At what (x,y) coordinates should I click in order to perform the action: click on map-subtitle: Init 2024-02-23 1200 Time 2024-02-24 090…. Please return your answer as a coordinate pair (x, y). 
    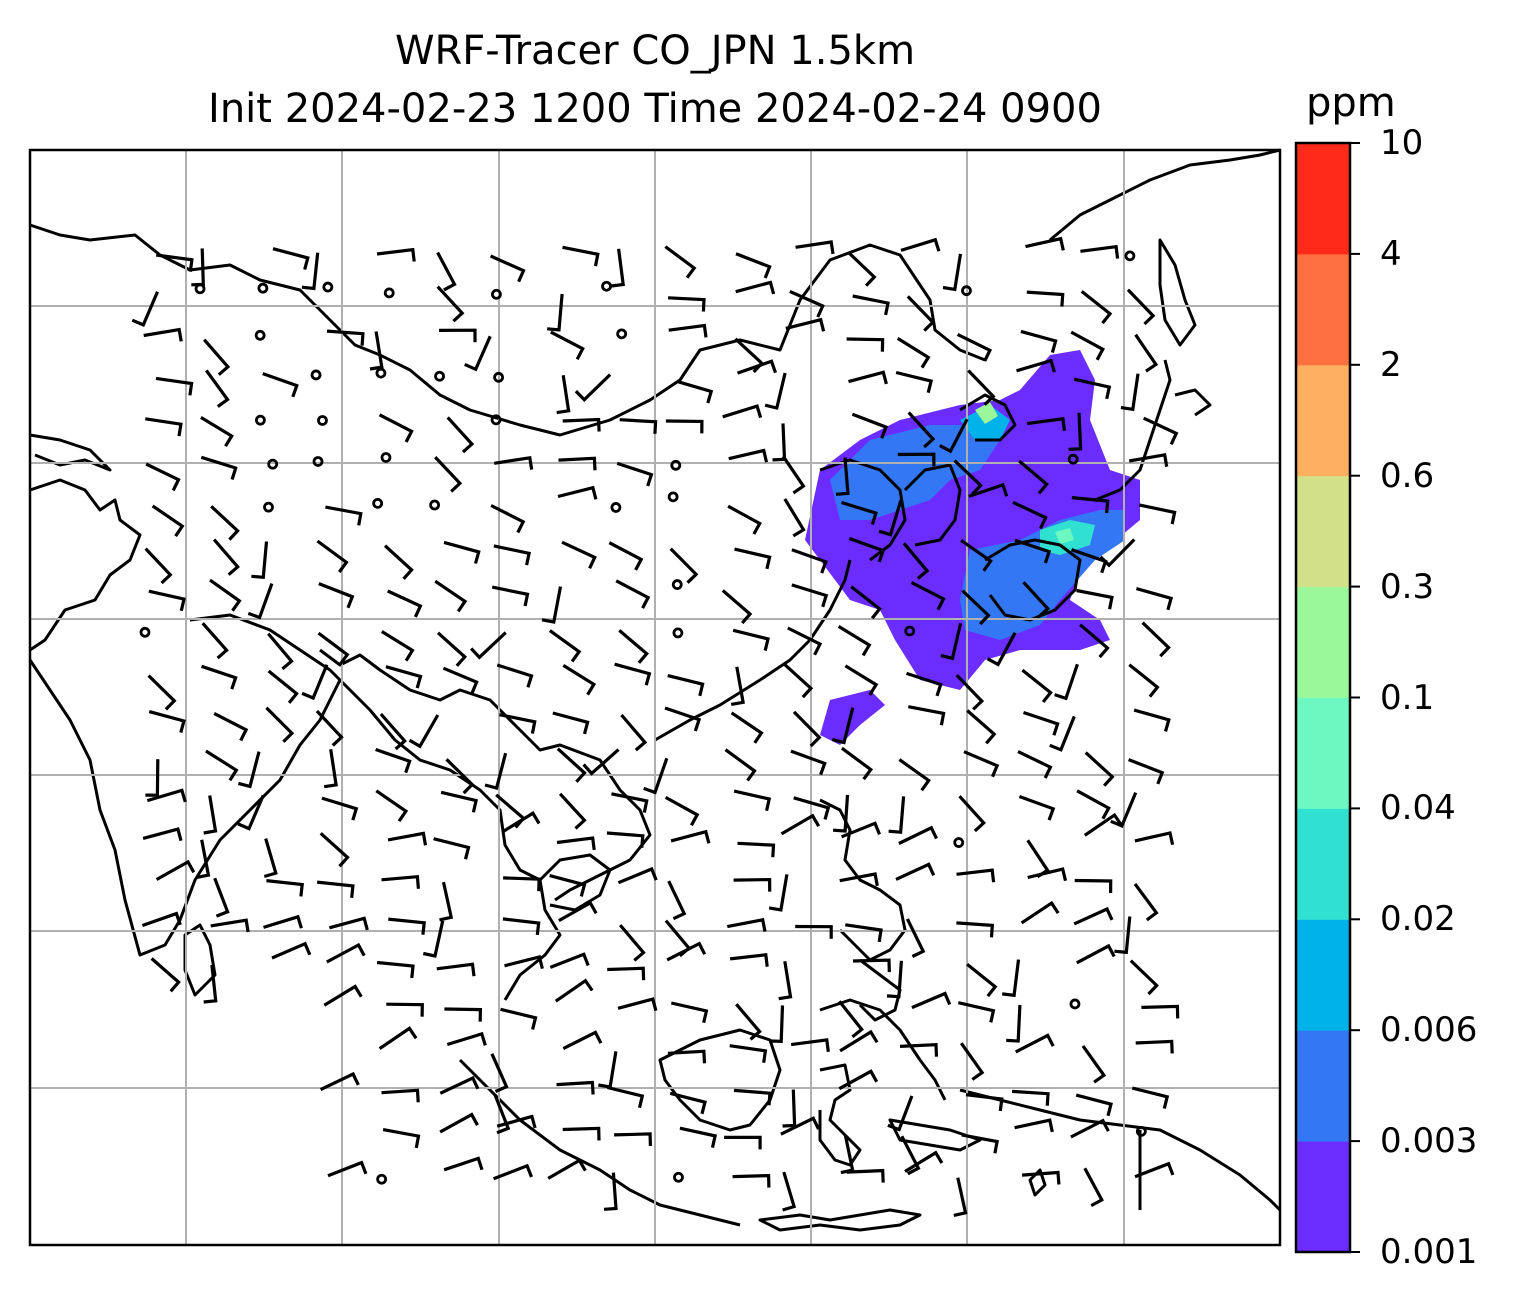
    Looking at the image, I should click on (655, 109).